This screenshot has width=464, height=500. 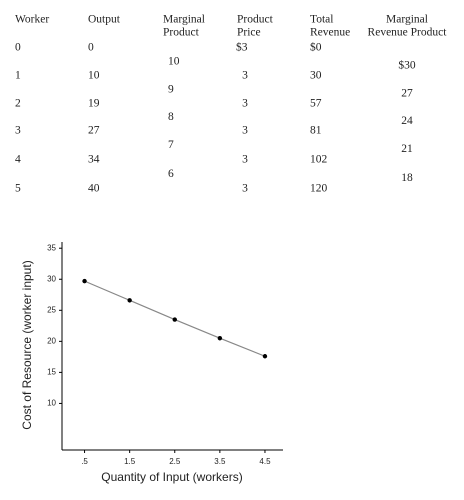 I want to click on column-header: Price, so click(x=249, y=33).